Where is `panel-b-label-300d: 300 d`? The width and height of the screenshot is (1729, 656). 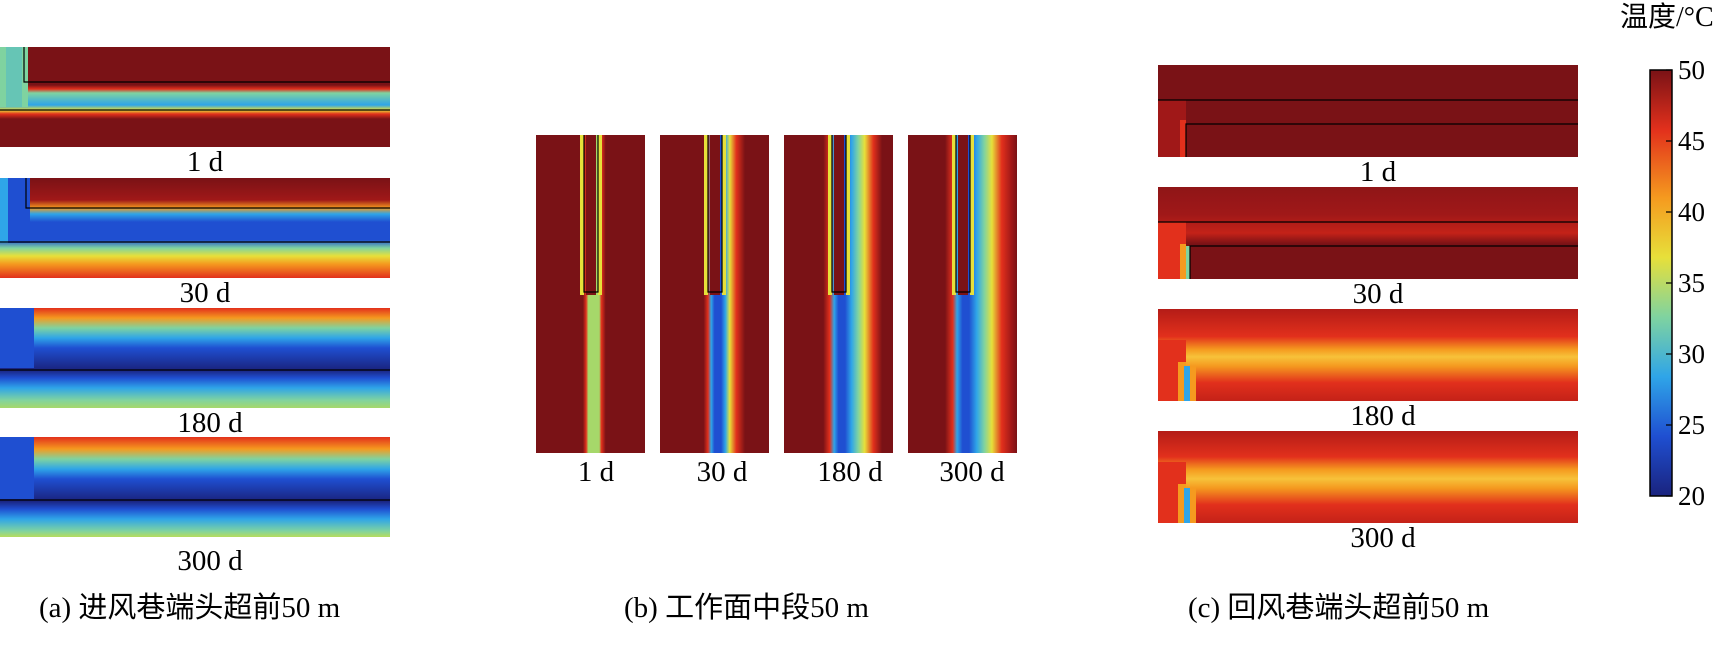
panel-b-label-300d: 300 d is located at coordinates (972, 472).